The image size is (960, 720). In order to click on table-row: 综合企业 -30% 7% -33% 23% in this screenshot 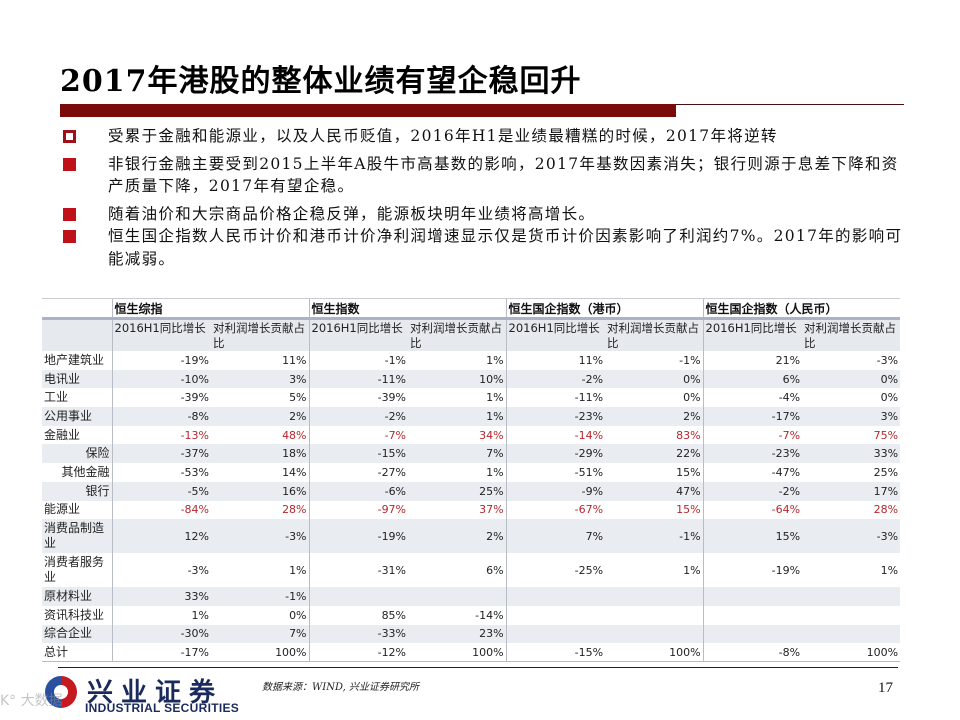, I will do `click(471, 634)`.